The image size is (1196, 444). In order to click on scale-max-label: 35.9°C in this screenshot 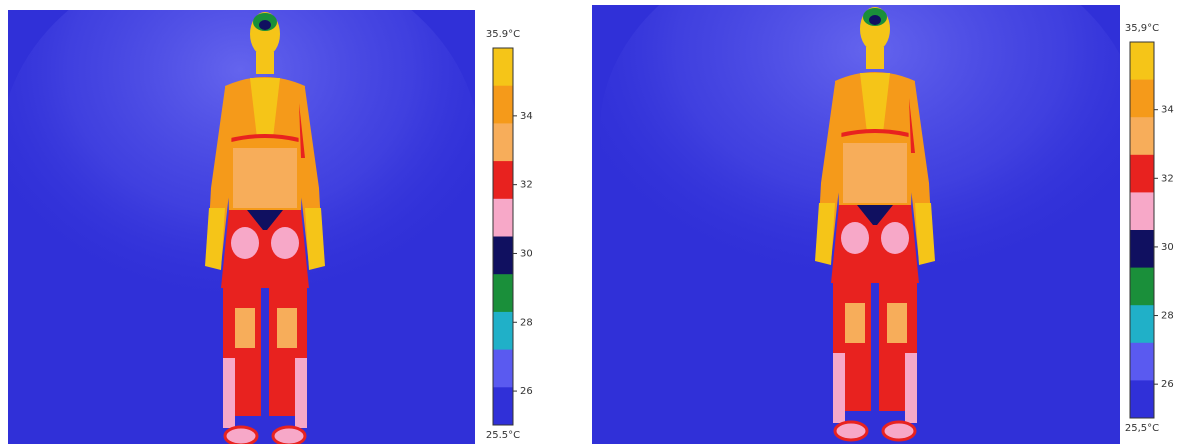, I will do `click(503, 34)`.